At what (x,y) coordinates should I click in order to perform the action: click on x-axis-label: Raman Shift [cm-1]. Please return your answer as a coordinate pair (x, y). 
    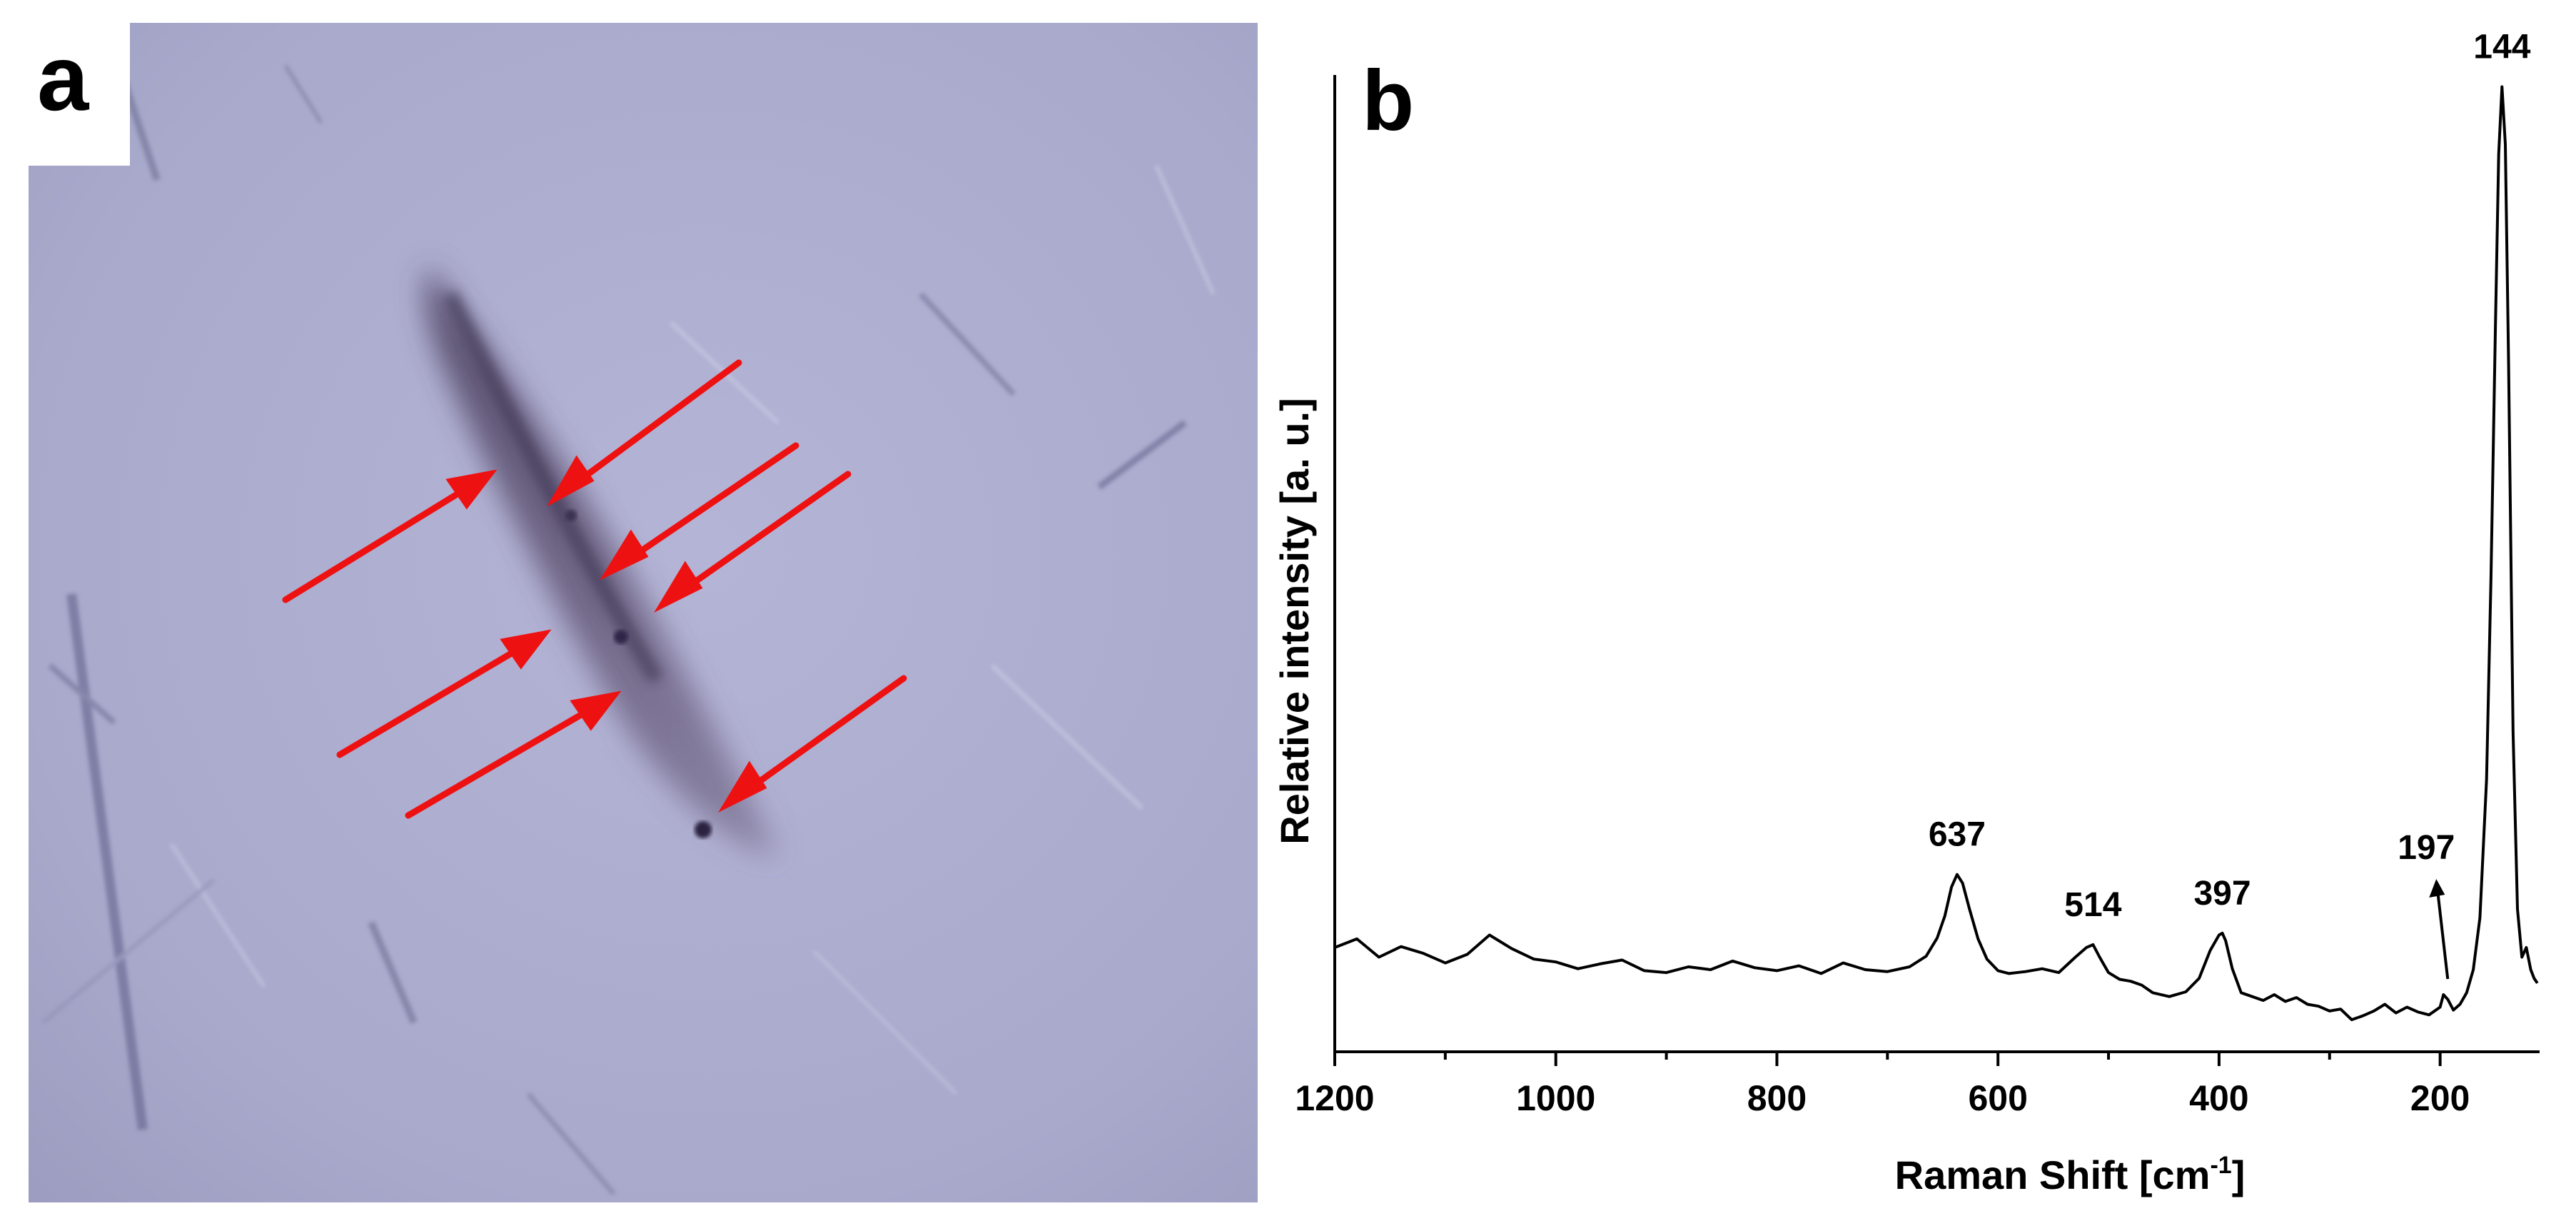
    Looking at the image, I should click on (2070, 1174).